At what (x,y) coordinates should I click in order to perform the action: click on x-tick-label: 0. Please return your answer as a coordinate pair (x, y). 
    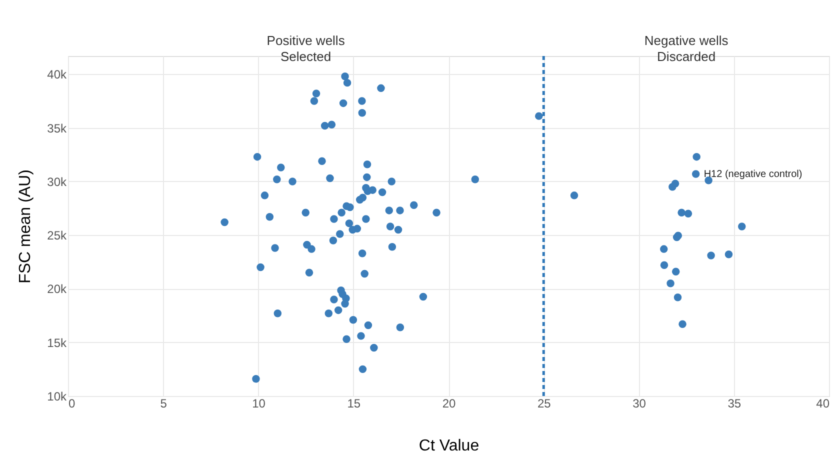
    Looking at the image, I should click on (72, 403).